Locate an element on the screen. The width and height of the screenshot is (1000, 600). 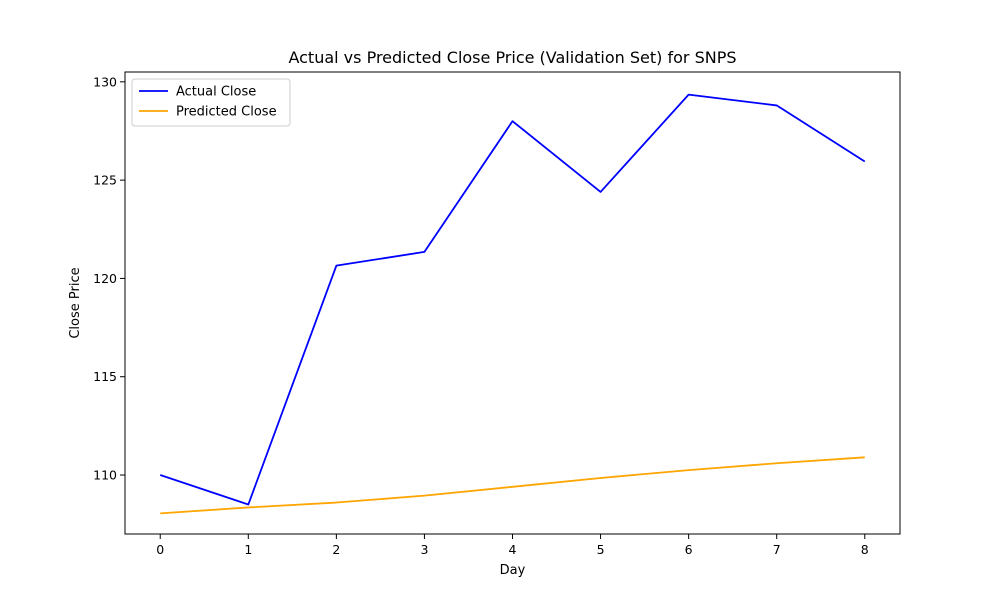
x-tick-label: 4 is located at coordinates (513, 549).